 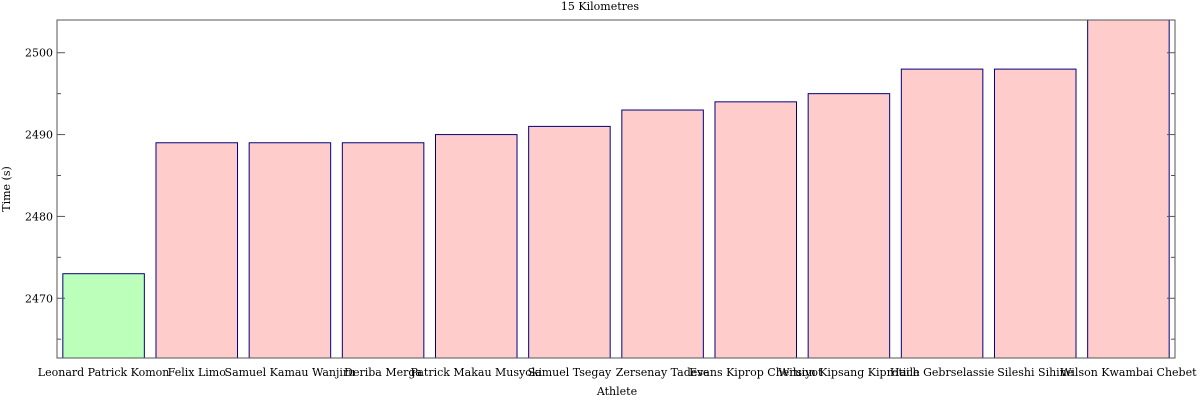 I want to click on x-tick-label: Evans Kiprop Cheruiyot, so click(x=756, y=372).